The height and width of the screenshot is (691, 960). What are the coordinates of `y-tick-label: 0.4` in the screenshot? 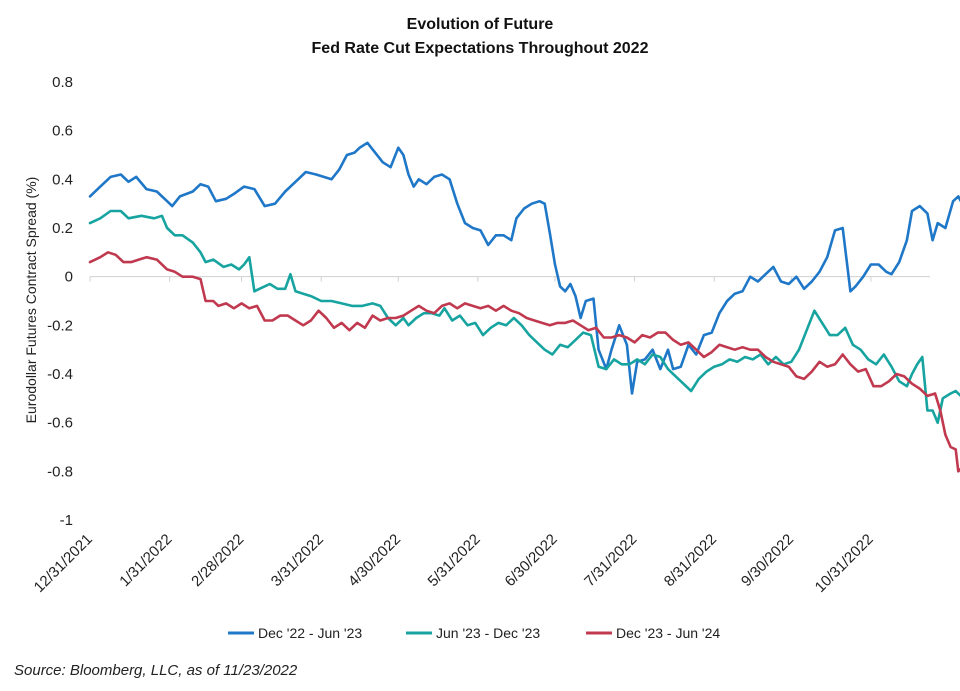 It's located at (62, 179).